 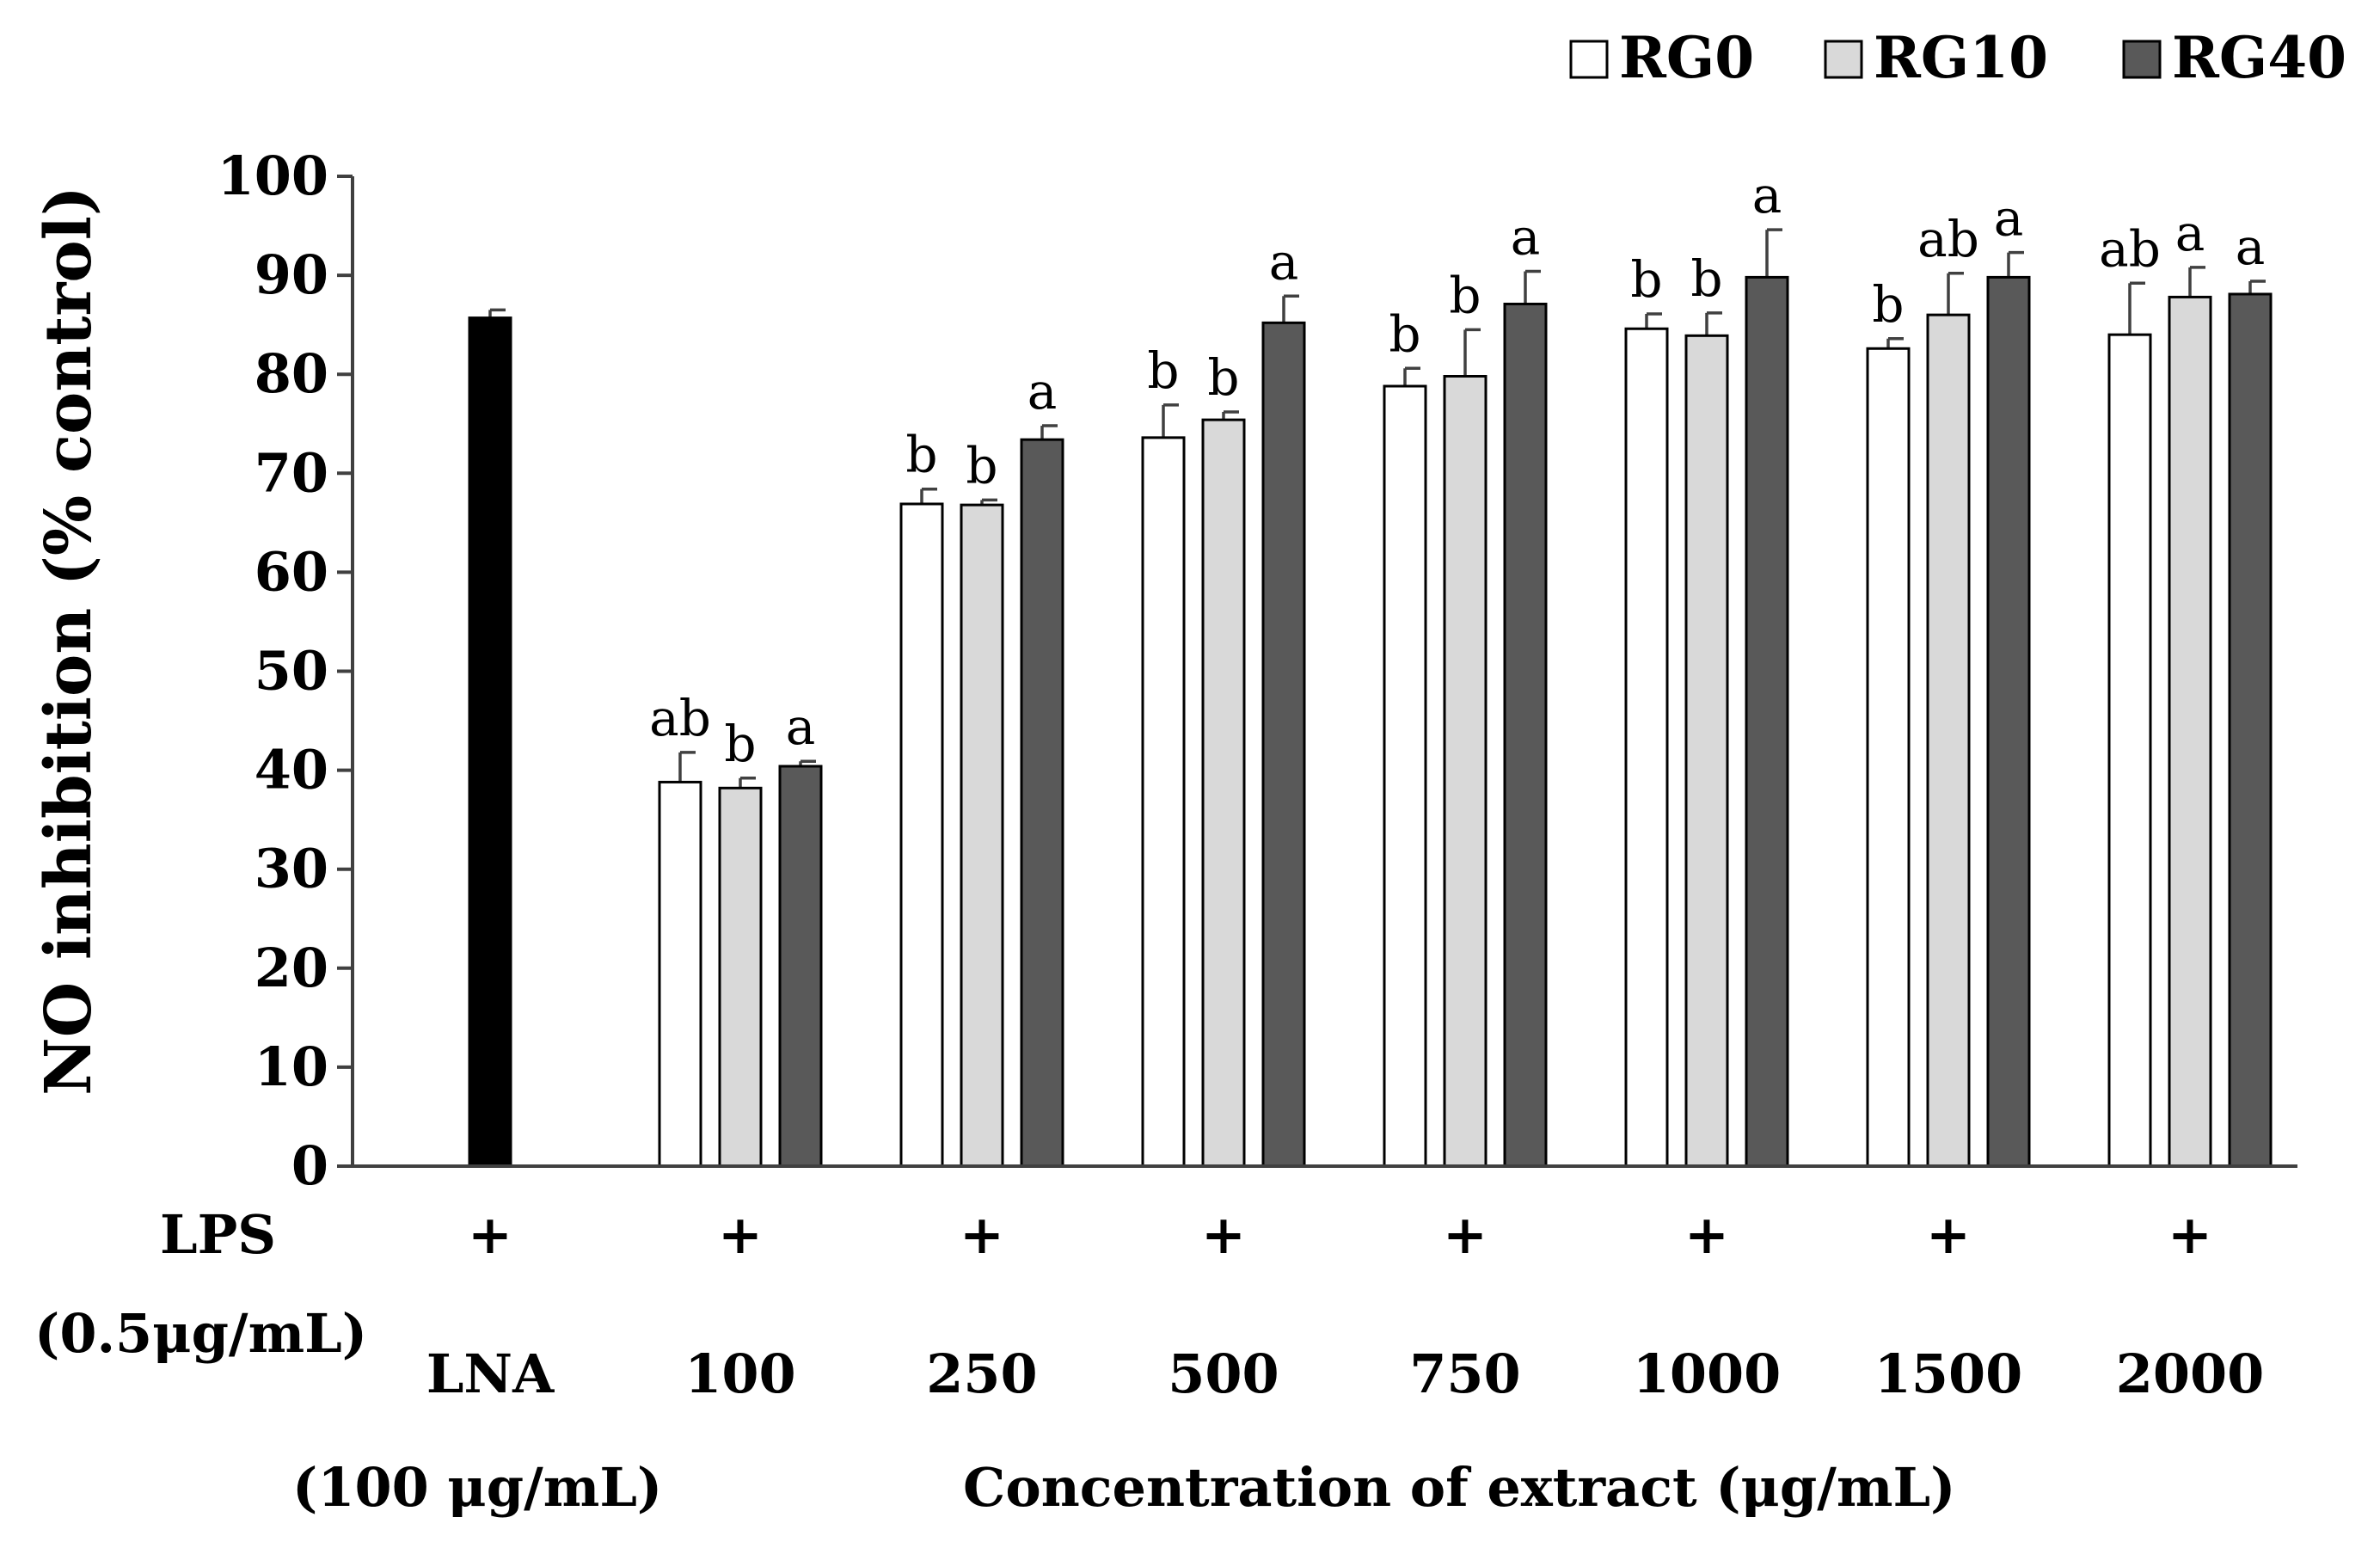 I want to click on x-tick-label: 100, so click(x=740, y=1373).